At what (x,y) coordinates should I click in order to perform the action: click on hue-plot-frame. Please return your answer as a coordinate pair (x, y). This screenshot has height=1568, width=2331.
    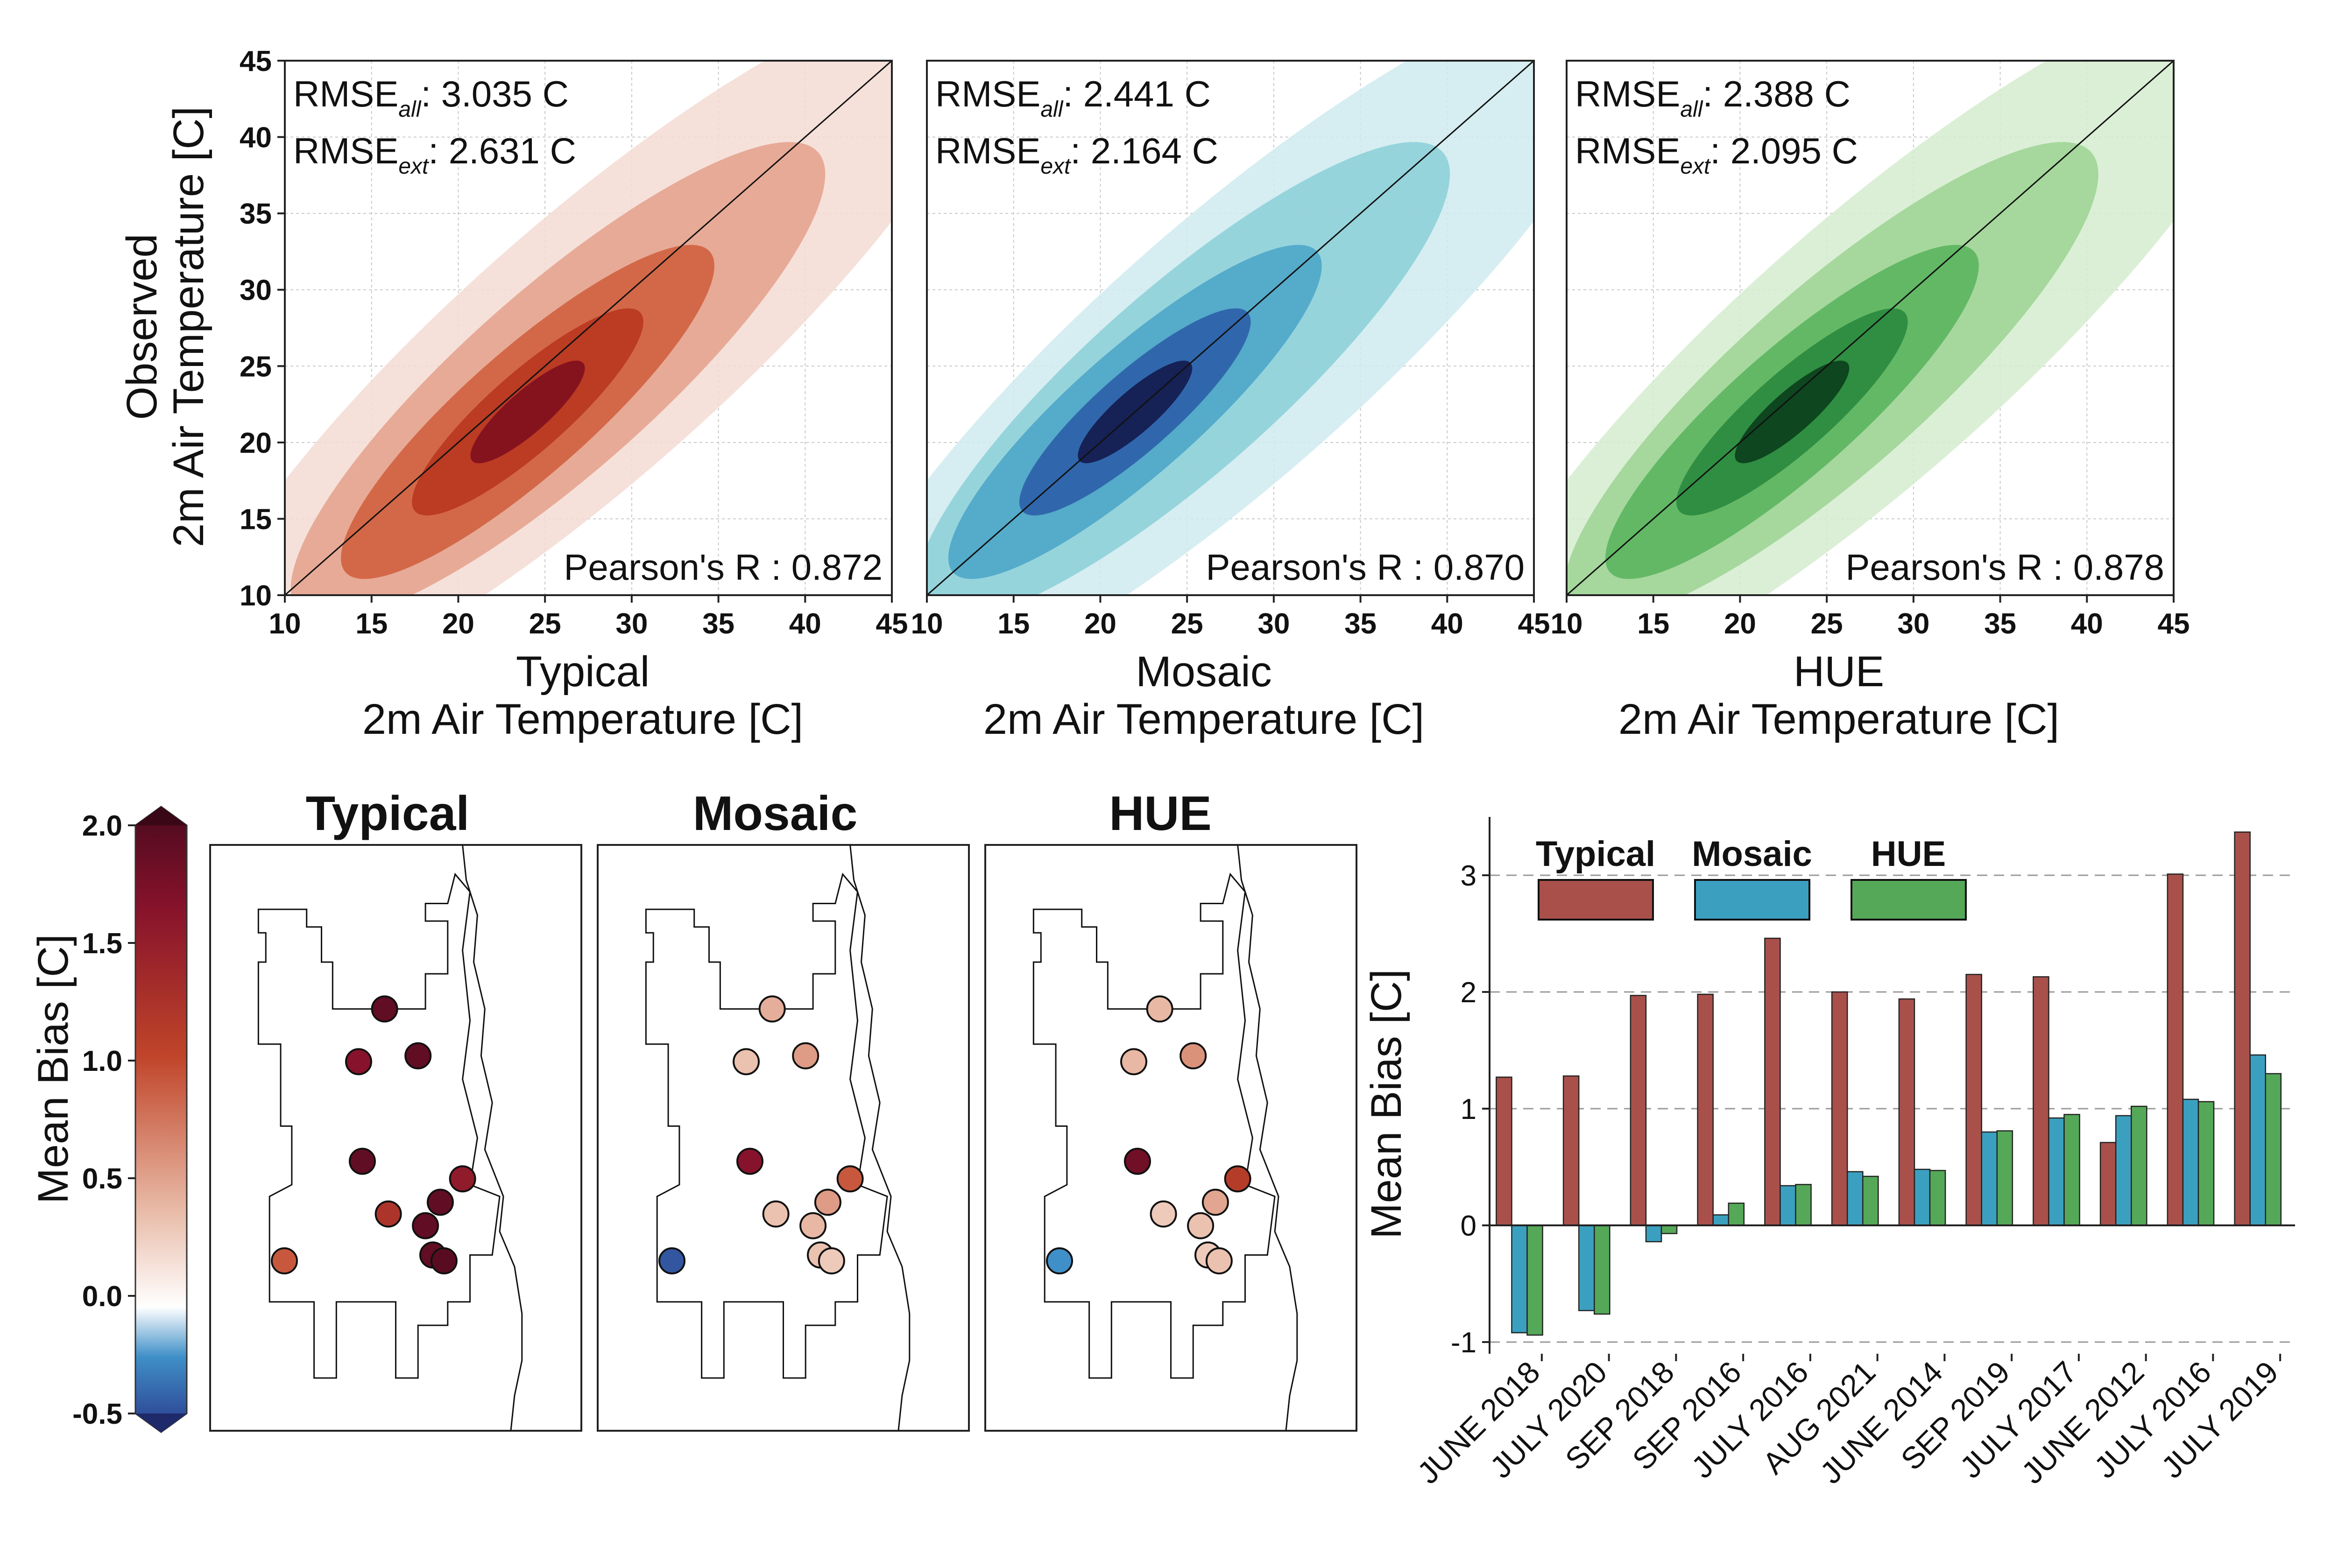
    Looking at the image, I should click on (1870, 328).